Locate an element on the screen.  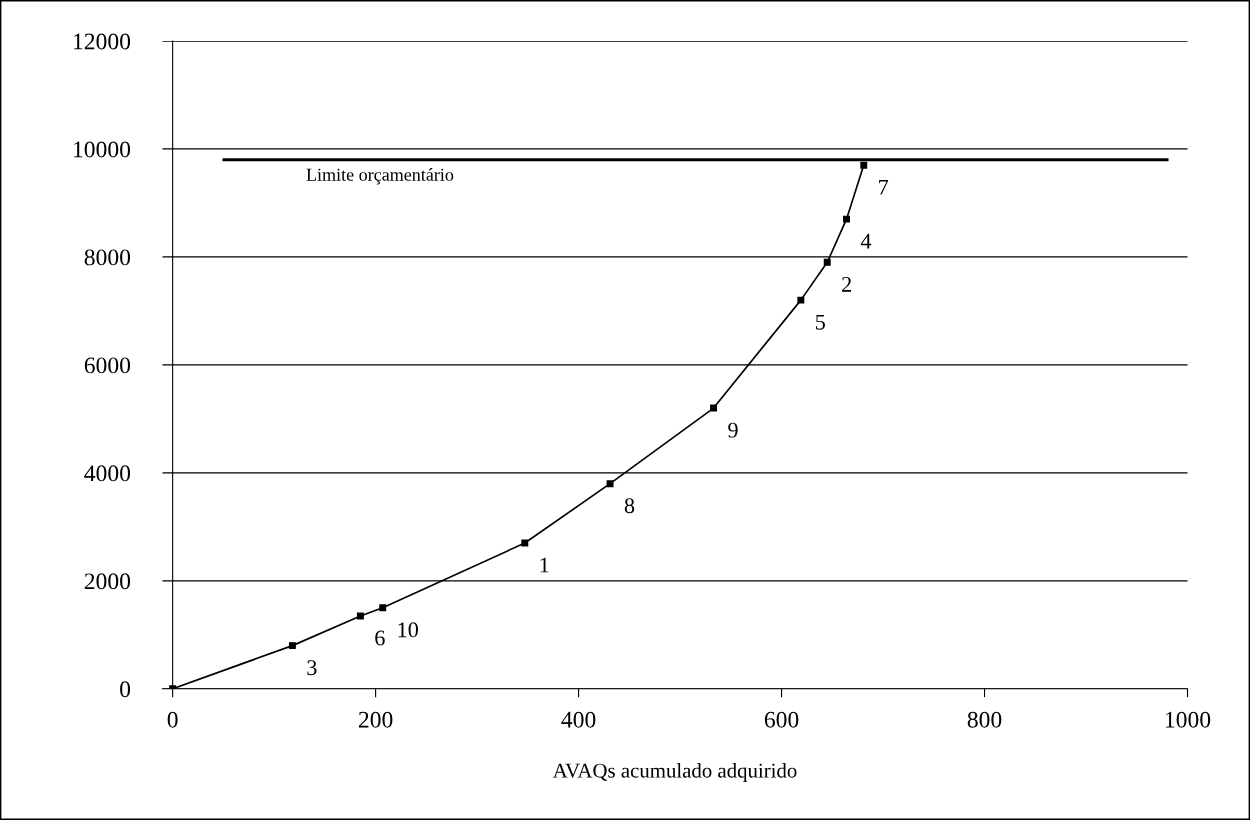
annotation: 2 is located at coordinates (846, 284).